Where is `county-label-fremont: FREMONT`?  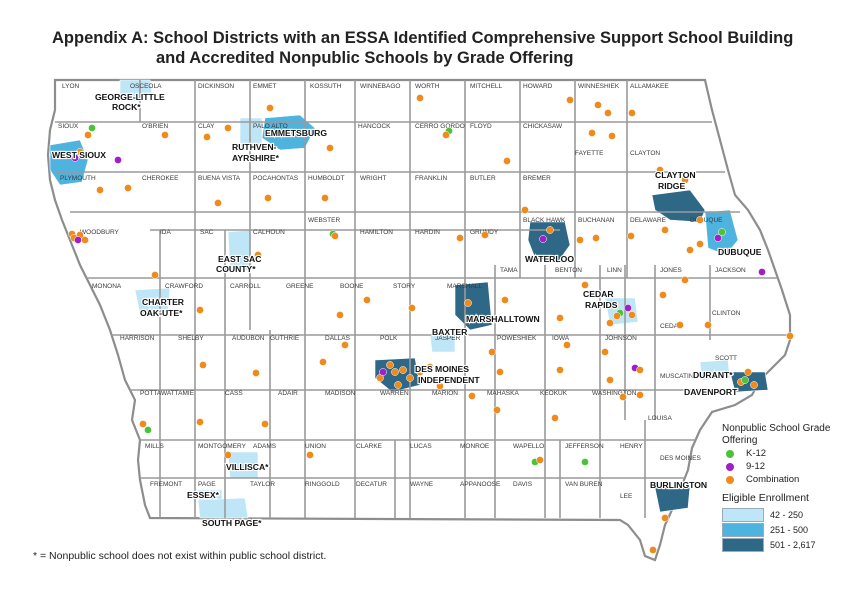
county-label-fremont: FREMONT is located at coordinates (166, 484).